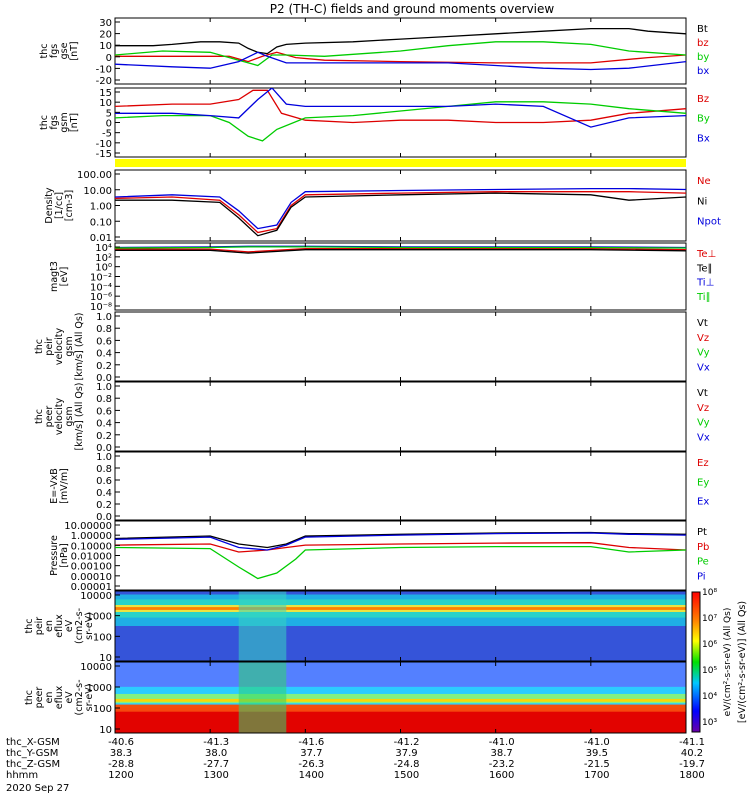 The height and width of the screenshot is (804, 750). I want to click on ytick-label: 5, so click(109, 113).